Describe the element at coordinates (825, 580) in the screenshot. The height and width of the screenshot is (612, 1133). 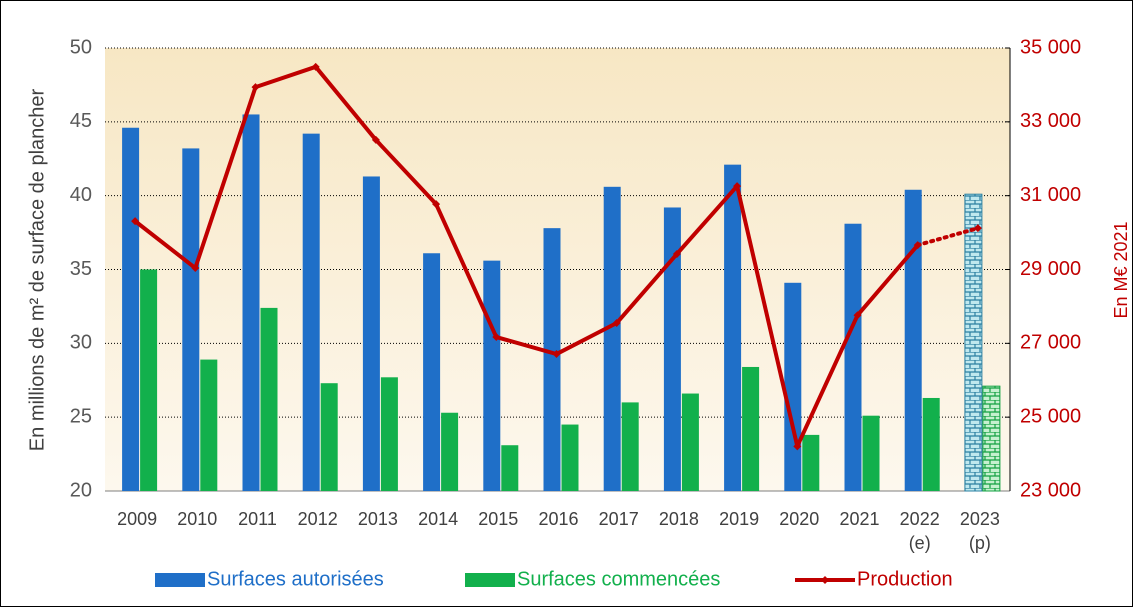
I see `legend-marker` at that location.